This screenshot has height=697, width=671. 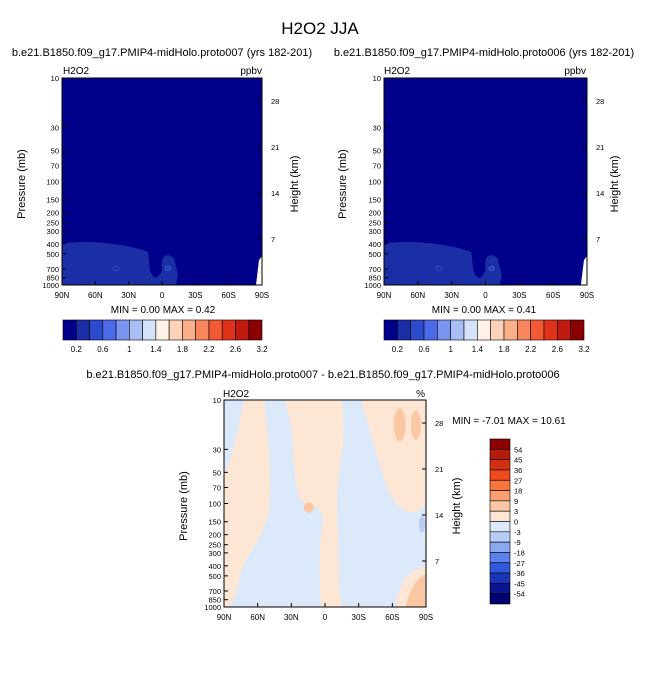 I want to click on y-tick-label: 30, so click(x=217, y=449).